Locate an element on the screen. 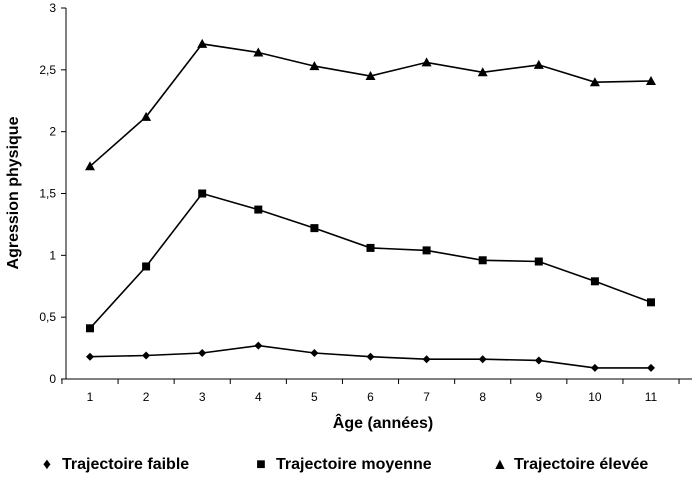 This screenshot has height=482, width=692. y-tick-label: 1,5 is located at coordinates (47, 194).